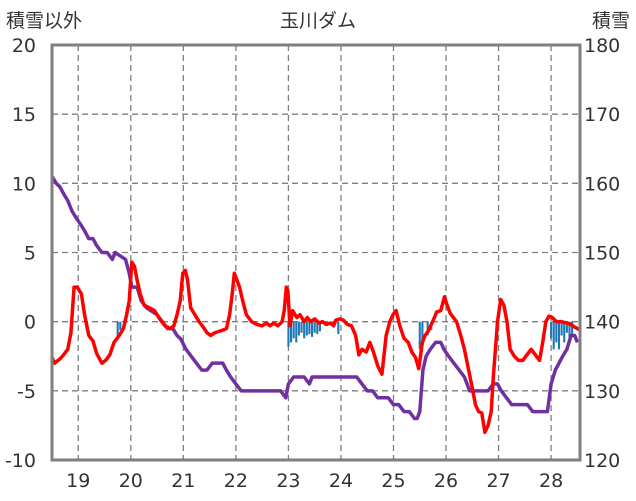 This screenshot has width=636, height=501. I want to click on right-tick-label: 150, so click(602, 254).